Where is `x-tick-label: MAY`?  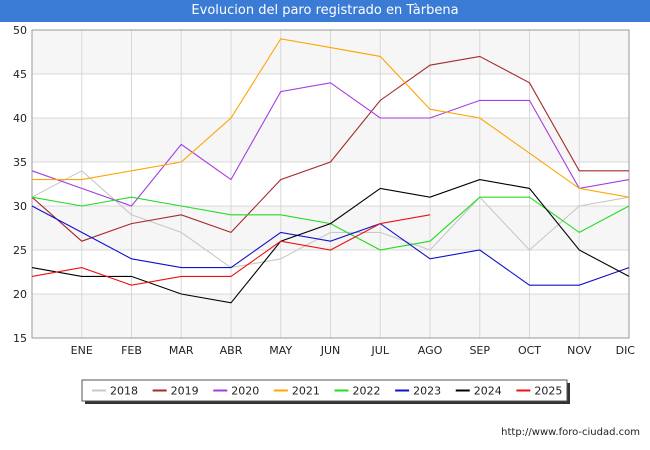
x-tick-label: MAY is located at coordinates (280, 350).